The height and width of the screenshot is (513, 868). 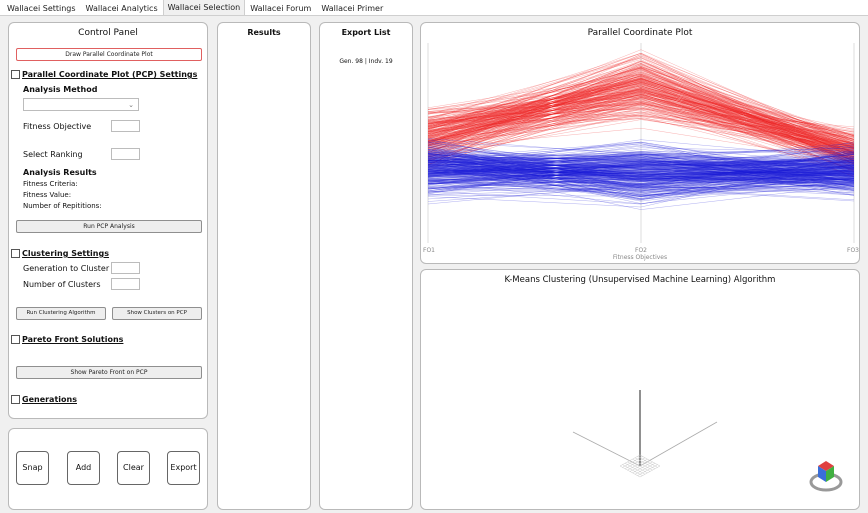 I want to click on select-ranking-label: Select Ranking, so click(x=53, y=154).